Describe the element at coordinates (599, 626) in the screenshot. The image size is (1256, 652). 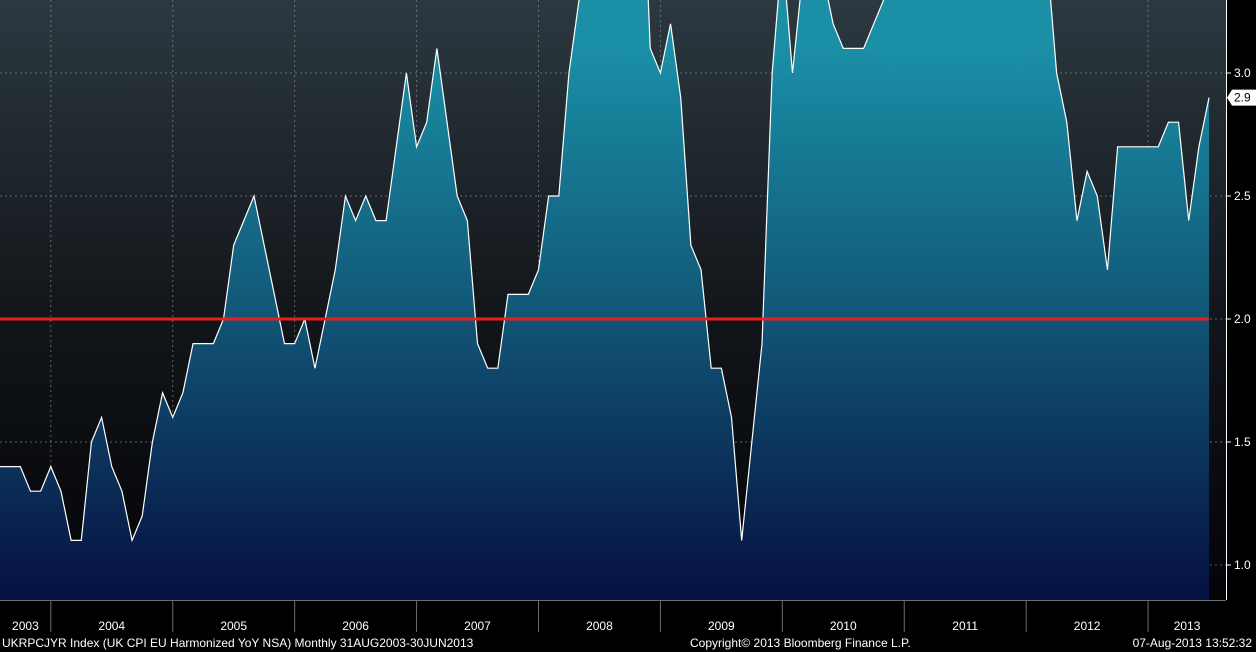
I see `x-tick-label: 2008` at that location.